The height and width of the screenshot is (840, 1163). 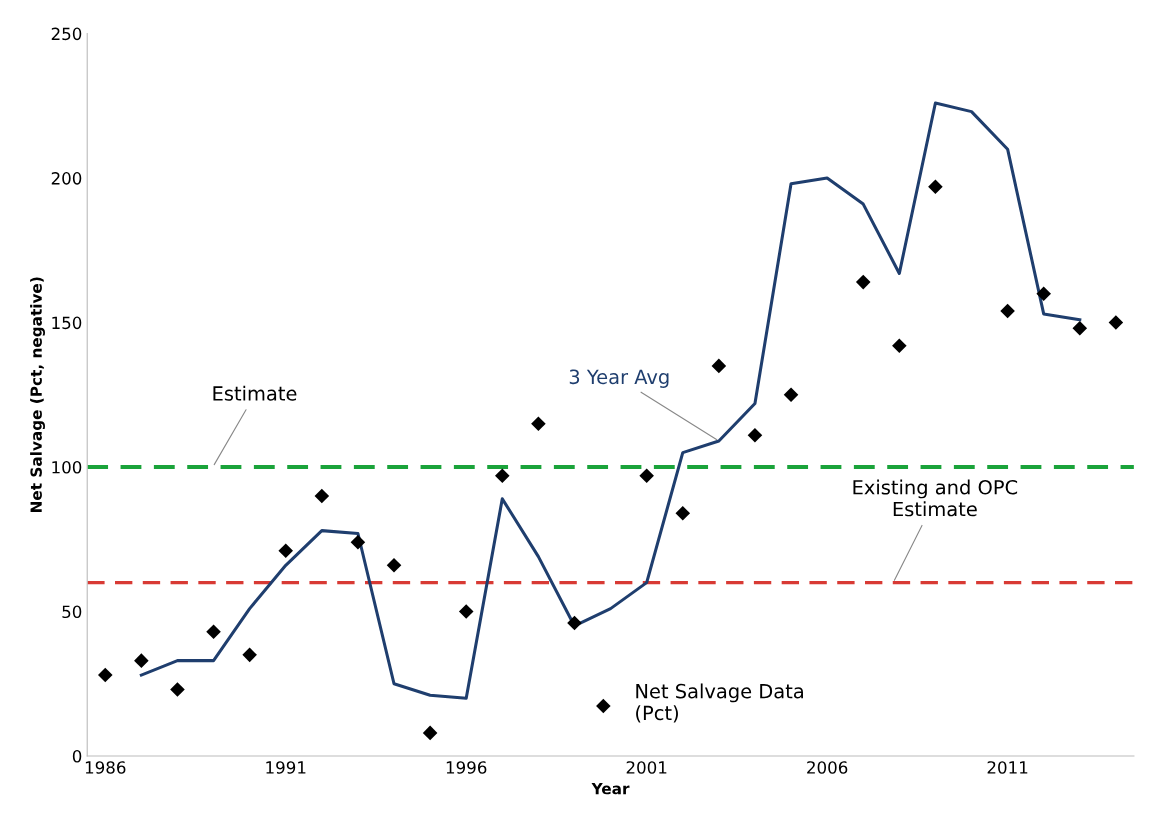 What do you see at coordinates (935, 498) in the screenshot?
I see `ref-line-label: Existing and OPC Estimate` at bounding box center [935, 498].